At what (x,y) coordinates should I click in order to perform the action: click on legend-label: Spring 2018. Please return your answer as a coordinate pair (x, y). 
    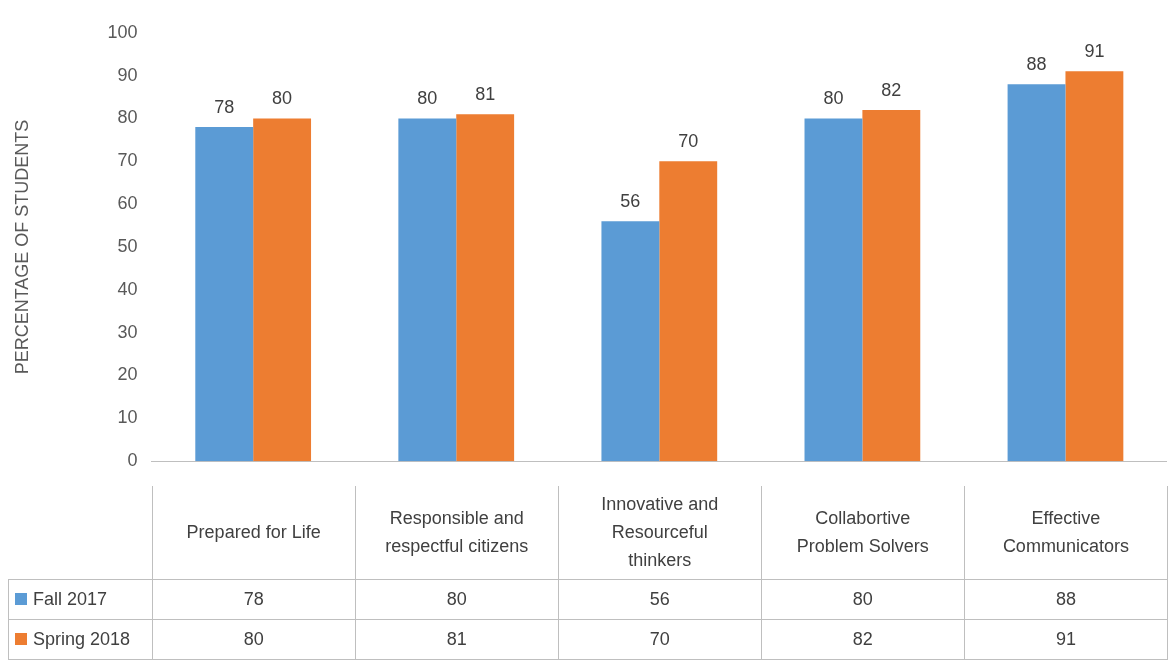
    Looking at the image, I should click on (82, 638).